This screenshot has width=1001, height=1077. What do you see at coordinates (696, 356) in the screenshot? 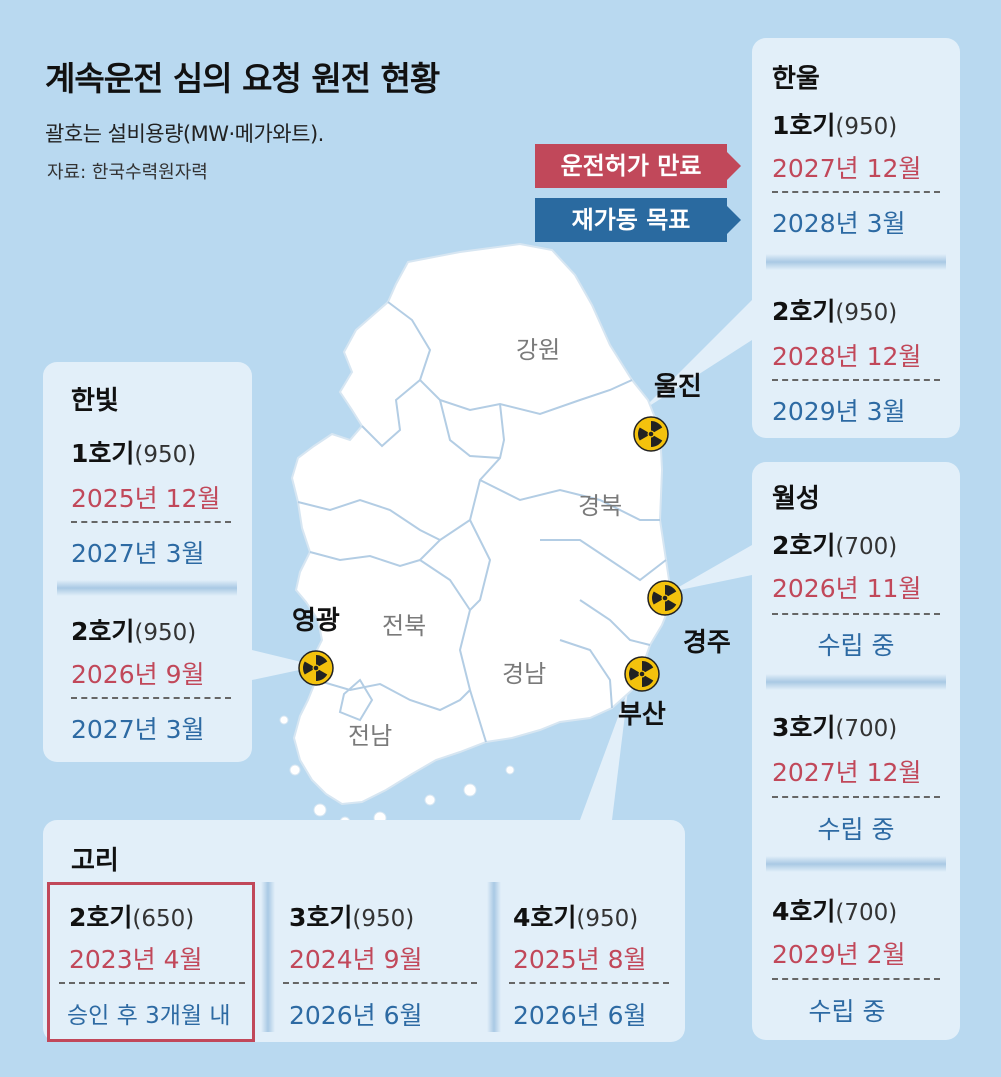
I see `hanul-callout-pointer` at bounding box center [696, 356].